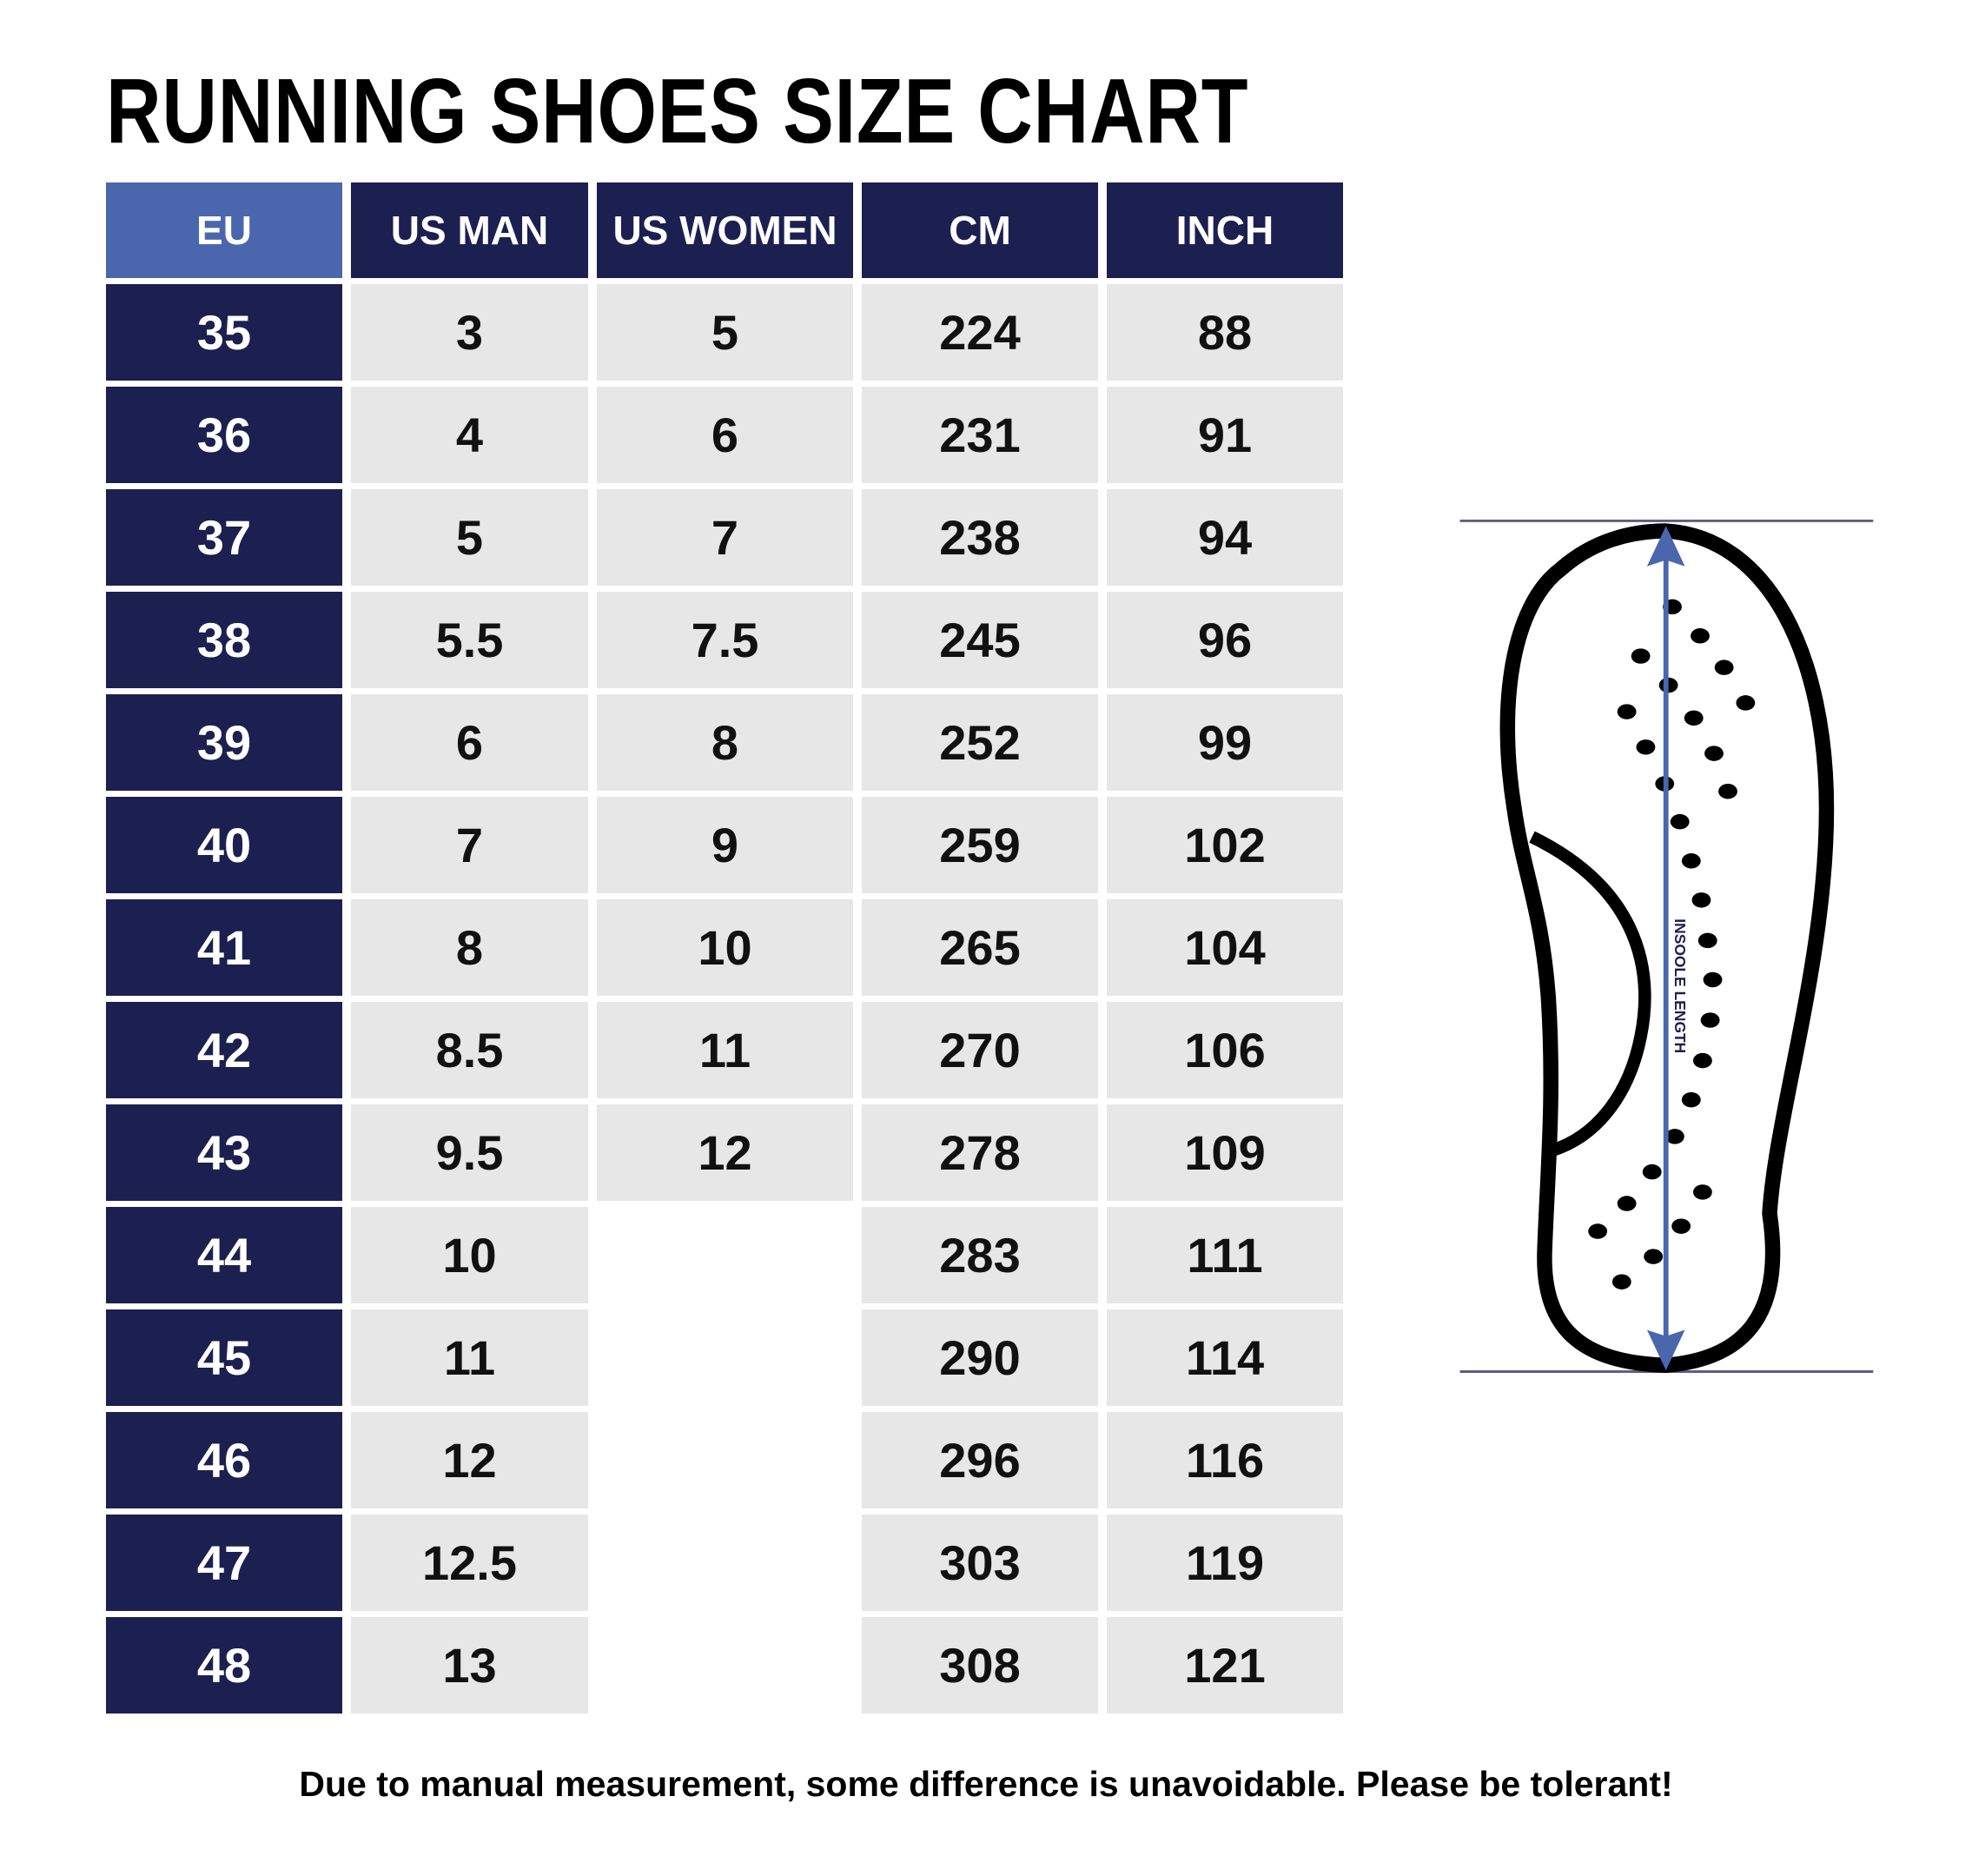  I want to click on cell-inch: 111, so click(1225, 1255).